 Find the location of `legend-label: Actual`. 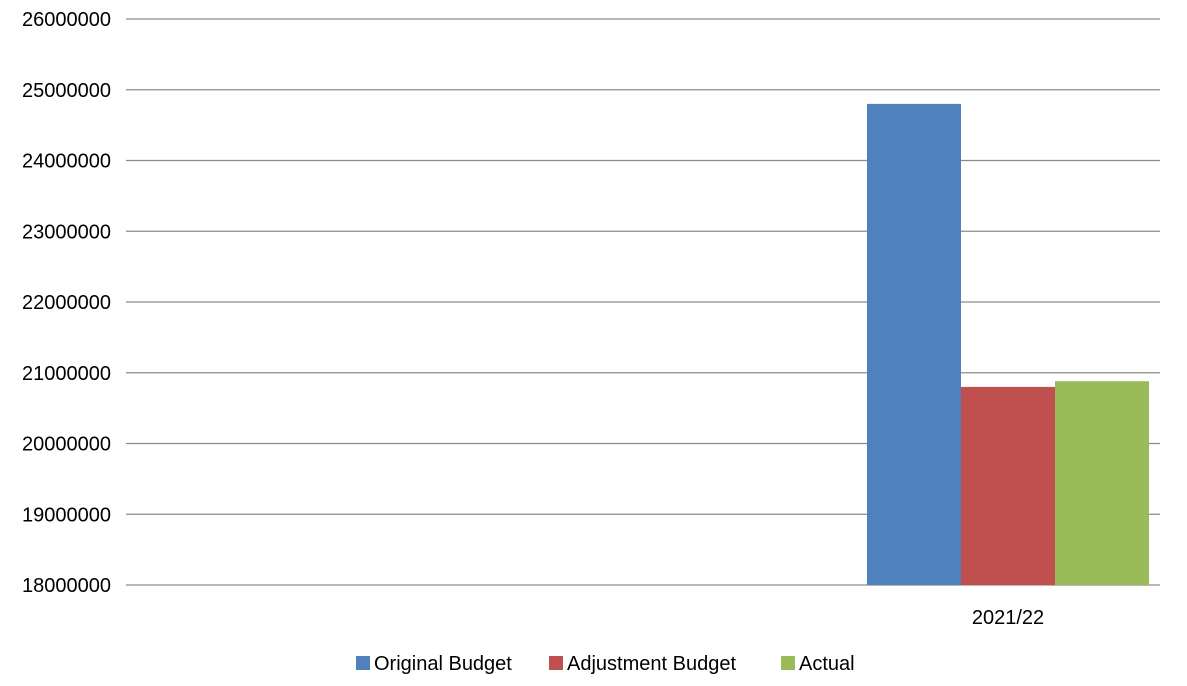

legend-label: Actual is located at coordinates (827, 664).